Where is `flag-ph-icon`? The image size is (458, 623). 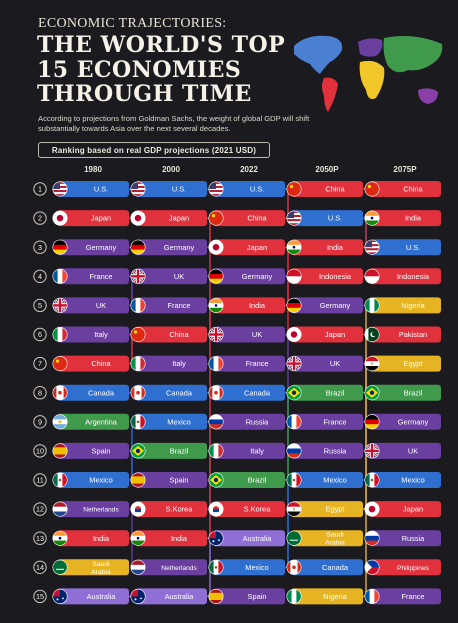
flag-ph-icon is located at coordinates (372, 567).